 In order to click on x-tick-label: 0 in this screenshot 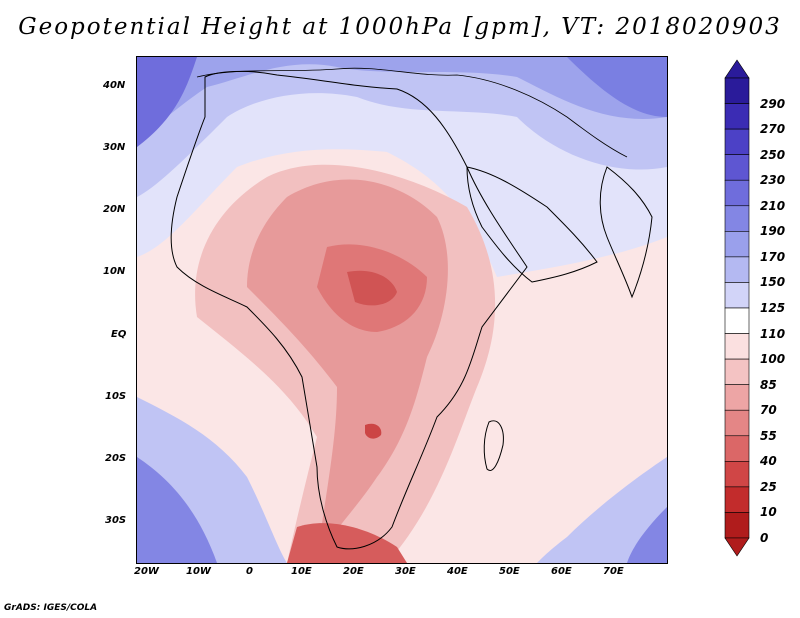, I will do `click(249, 571)`.